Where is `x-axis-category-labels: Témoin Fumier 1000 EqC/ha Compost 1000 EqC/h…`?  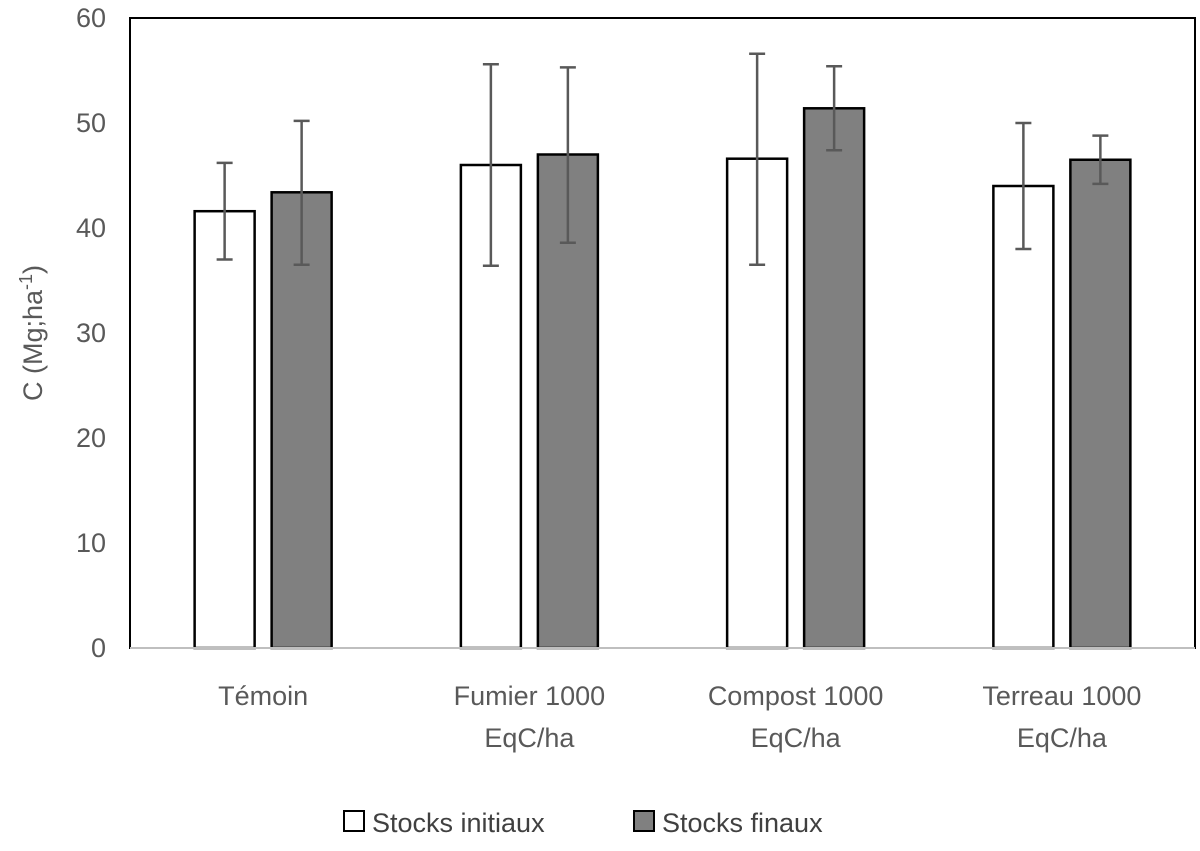 x-axis-category-labels: Témoin Fumier 1000 EqC/ha Compost 1000 EqC/h… is located at coordinates (679, 717).